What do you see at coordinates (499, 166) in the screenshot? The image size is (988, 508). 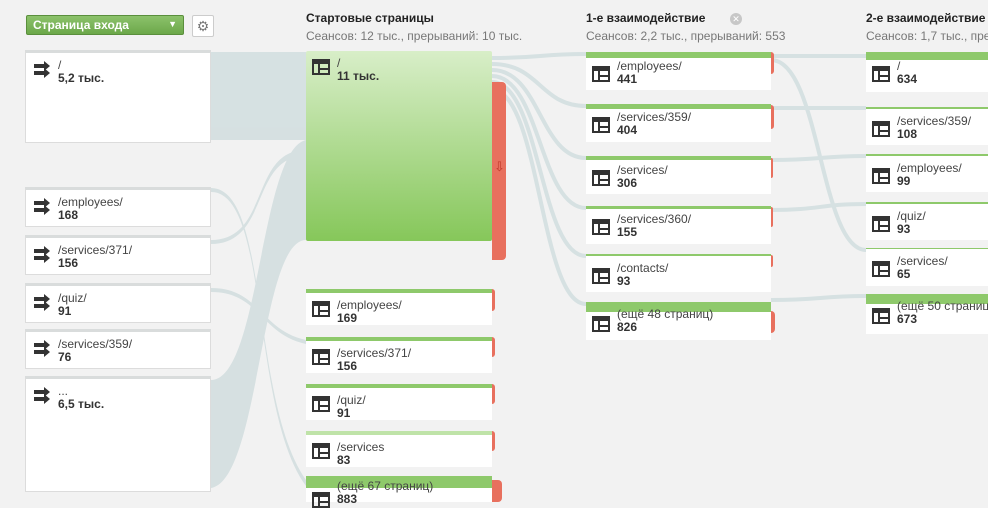 I see `dropoff-arrow-icon: ⇩` at bounding box center [499, 166].